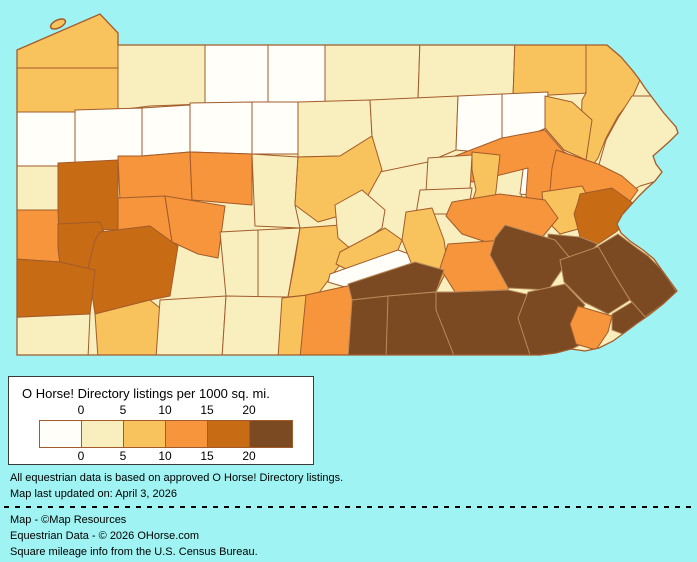 The height and width of the screenshot is (562, 697). What do you see at coordinates (628, 103) in the screenshot?
I see `county-wayne` at bounding box center [628, 103].